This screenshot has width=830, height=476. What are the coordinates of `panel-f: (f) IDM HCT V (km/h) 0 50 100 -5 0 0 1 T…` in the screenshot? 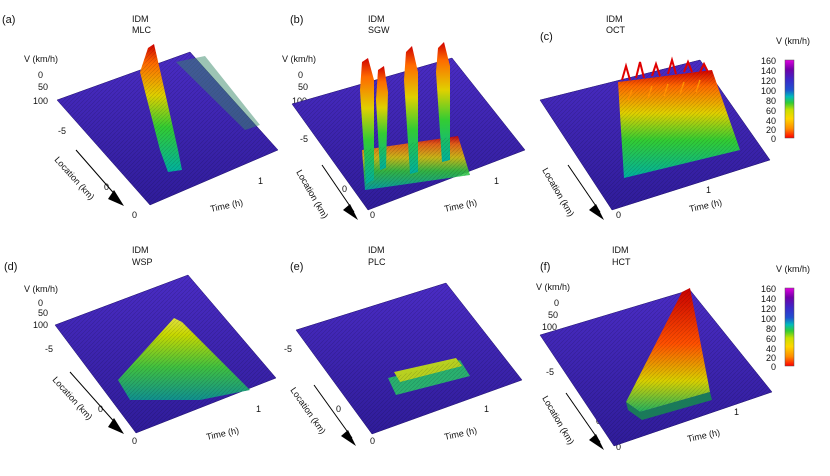 It's located at (654, 348).